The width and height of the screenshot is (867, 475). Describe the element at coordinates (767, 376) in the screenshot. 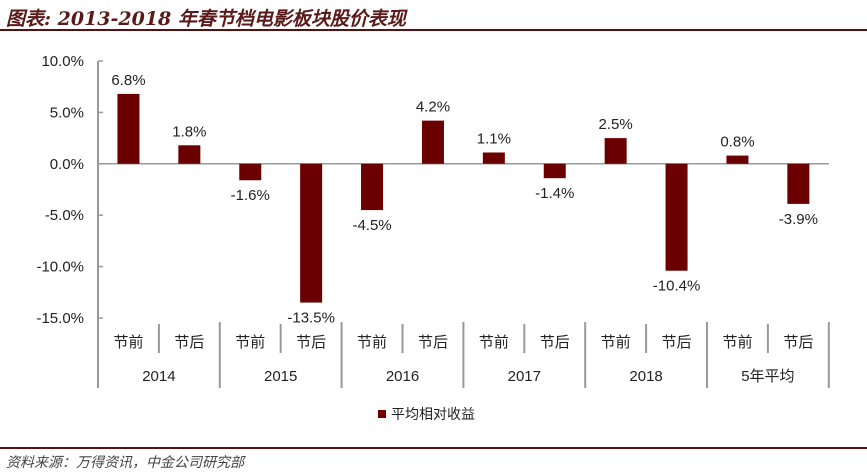

I see `group-label: 5年平均` at that location.